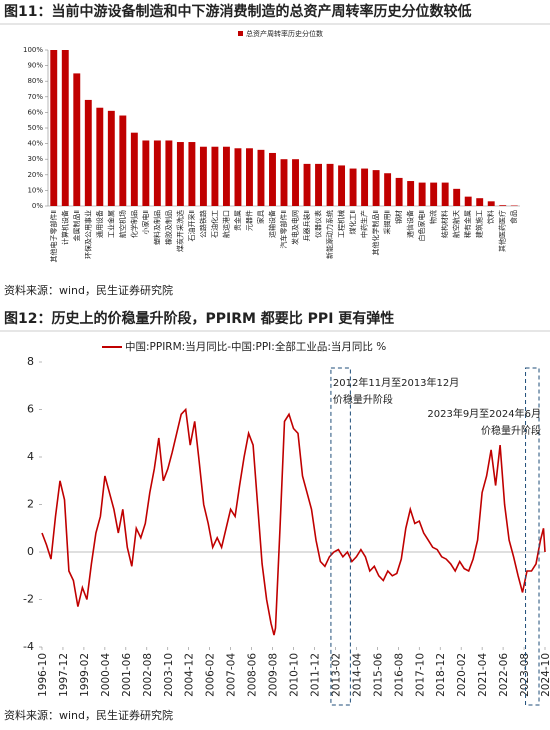 The height and width of the screenshot is (730, 550). I want to click on x-tick-label: 工程机械, so click(341, 224).